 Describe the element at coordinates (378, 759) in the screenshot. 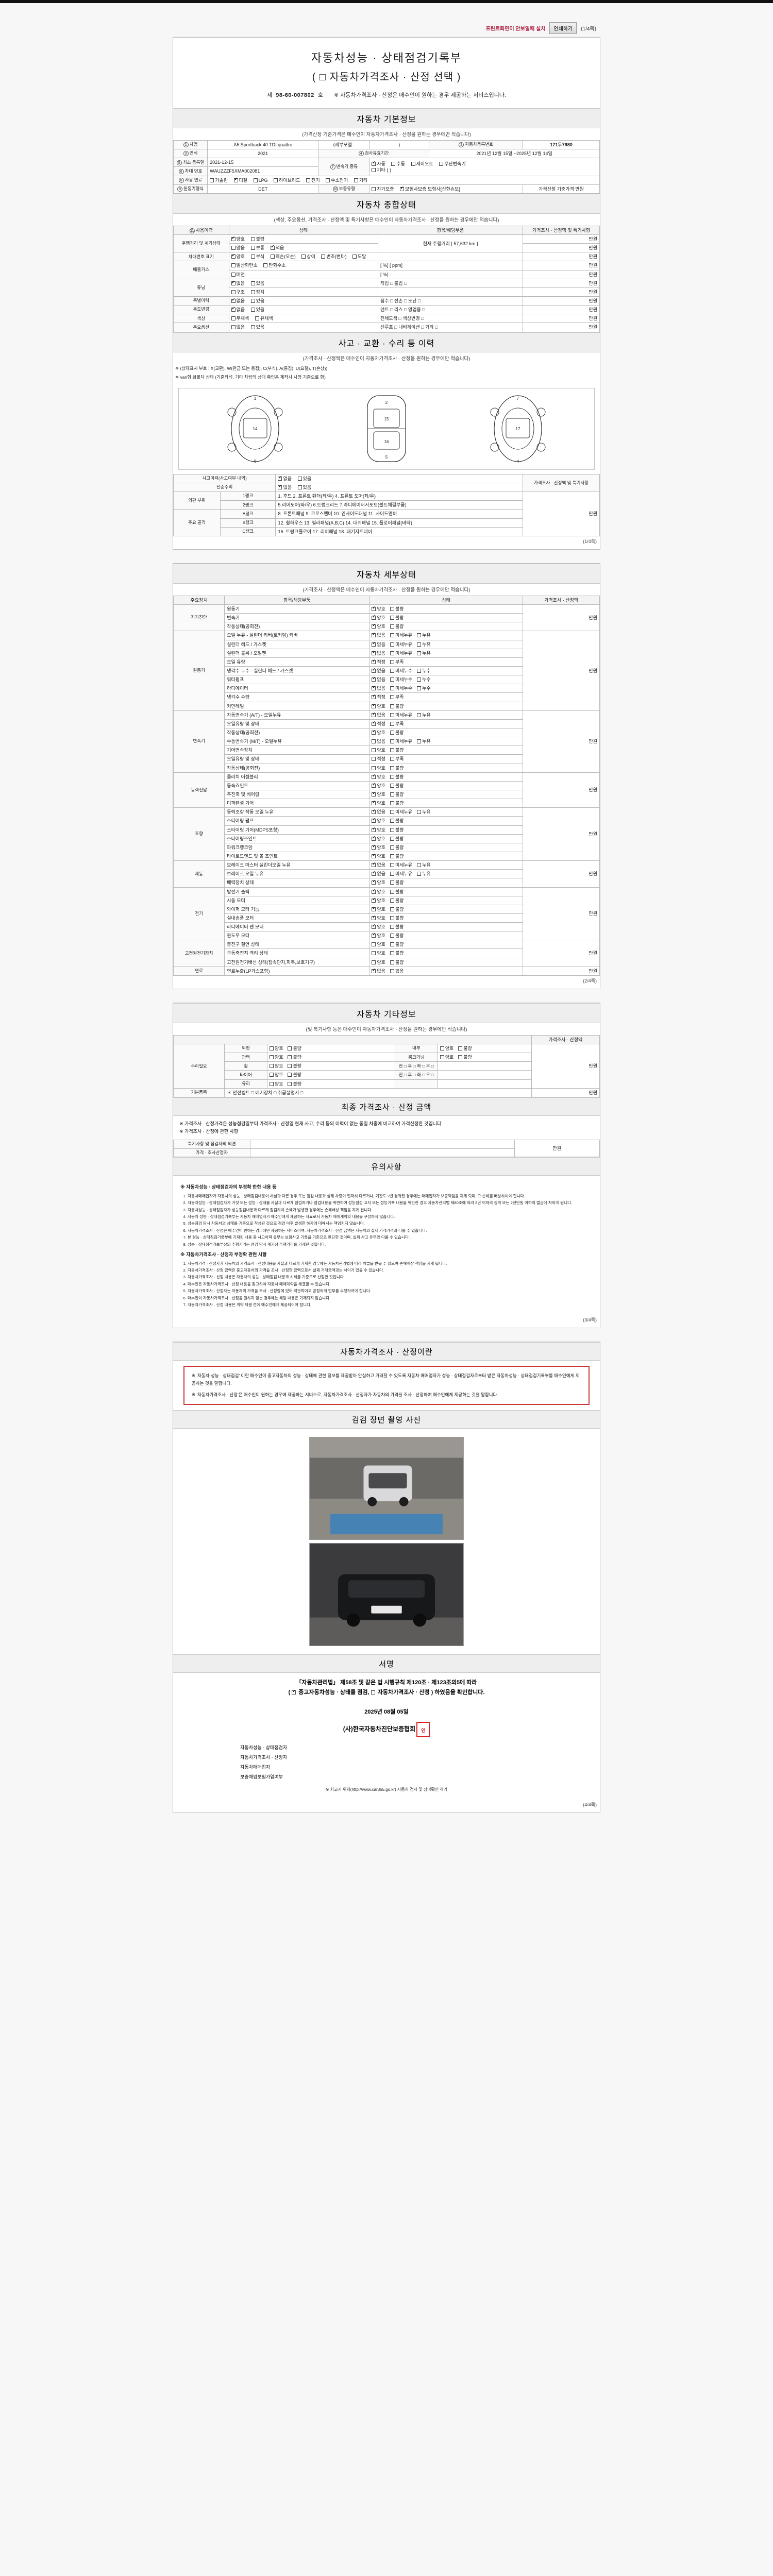

I see `option-item: 적정` at that location.